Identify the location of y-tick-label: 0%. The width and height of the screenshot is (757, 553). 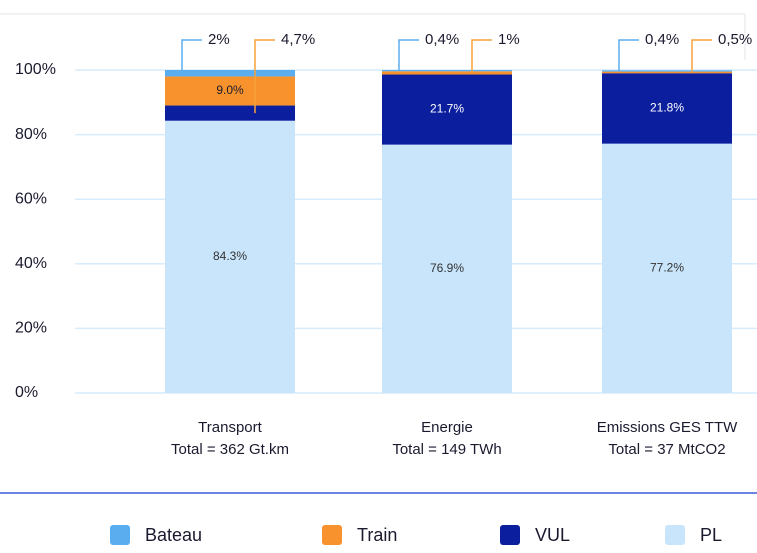
(26, 392).